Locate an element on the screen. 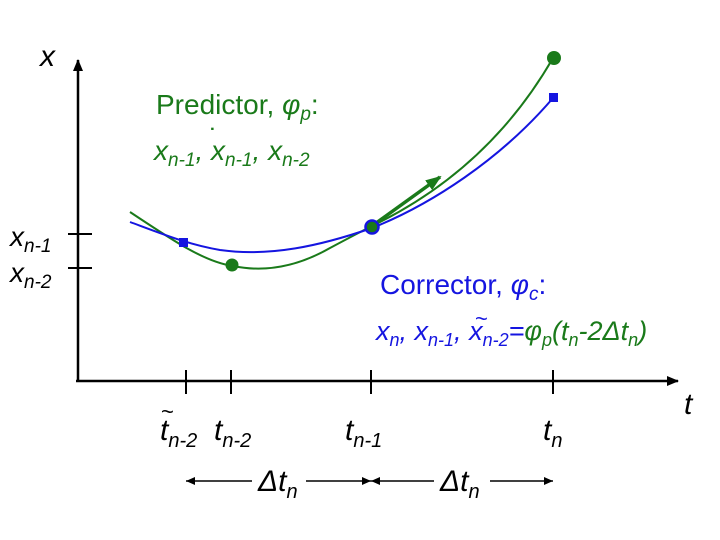 The width and height of the screenshot is (720, 540). delta-label-2: Δtn is located at coordinates (459, 484).